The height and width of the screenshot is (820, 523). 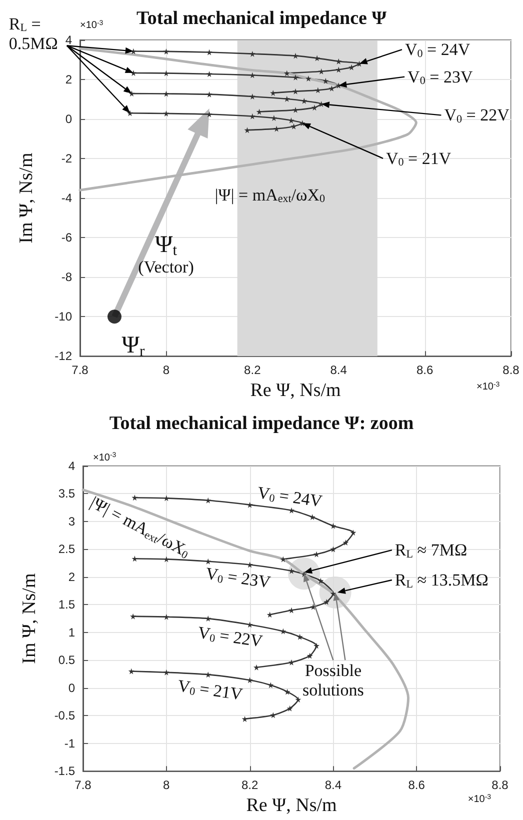 I want to click on annotation: V0 = 21V, so click(x=210, y=690).